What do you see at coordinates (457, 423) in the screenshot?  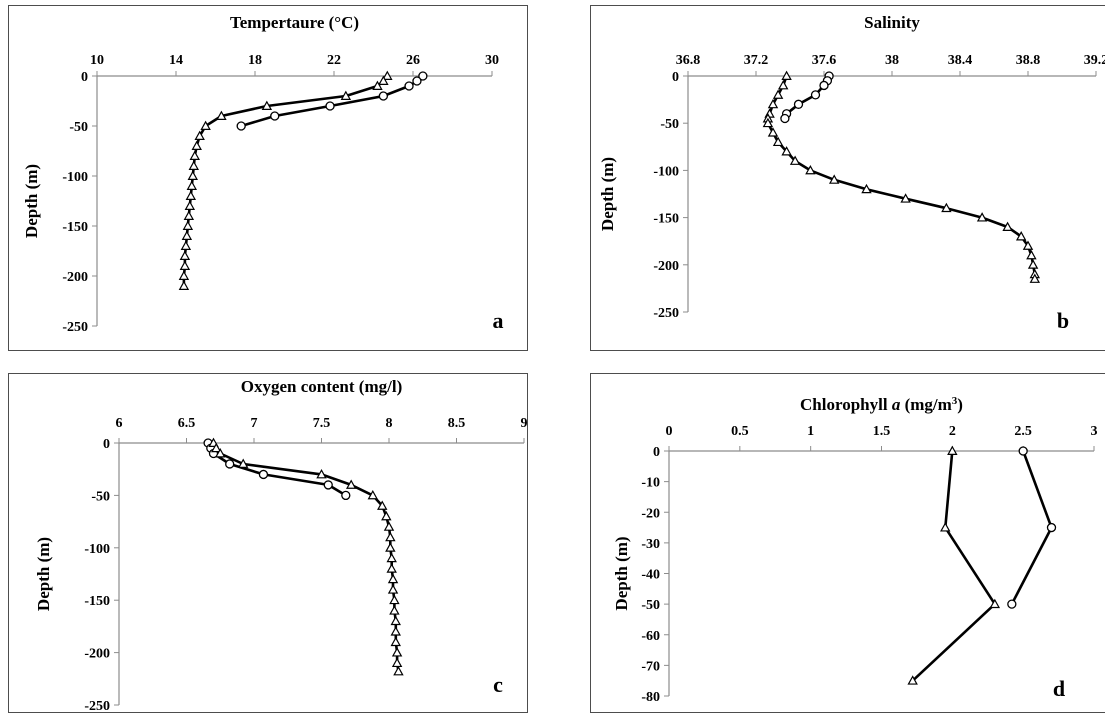 I see `x-tick-label: 8.5` at bounding box center [457, 423].